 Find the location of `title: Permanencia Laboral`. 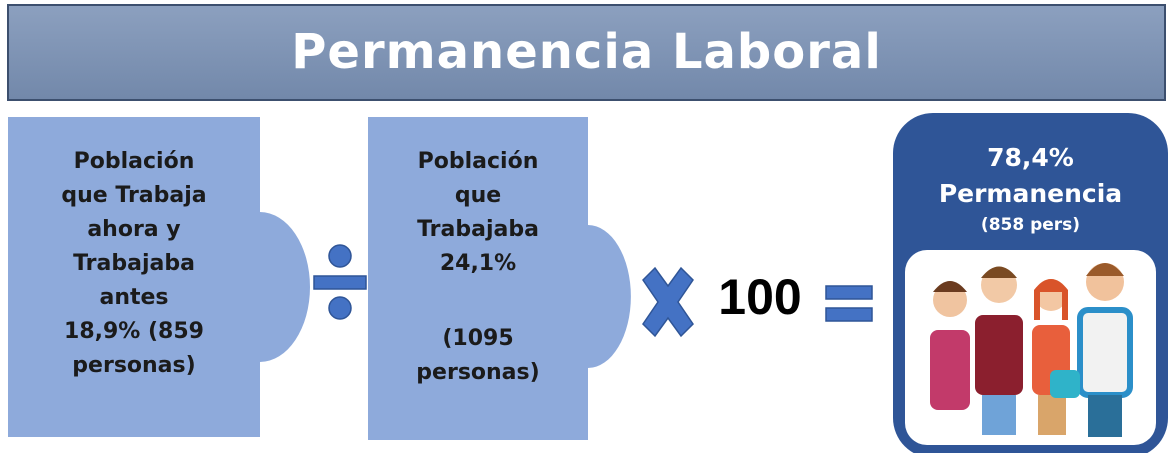

title: Permanencia Laboral is located at coordinates (586, 52).